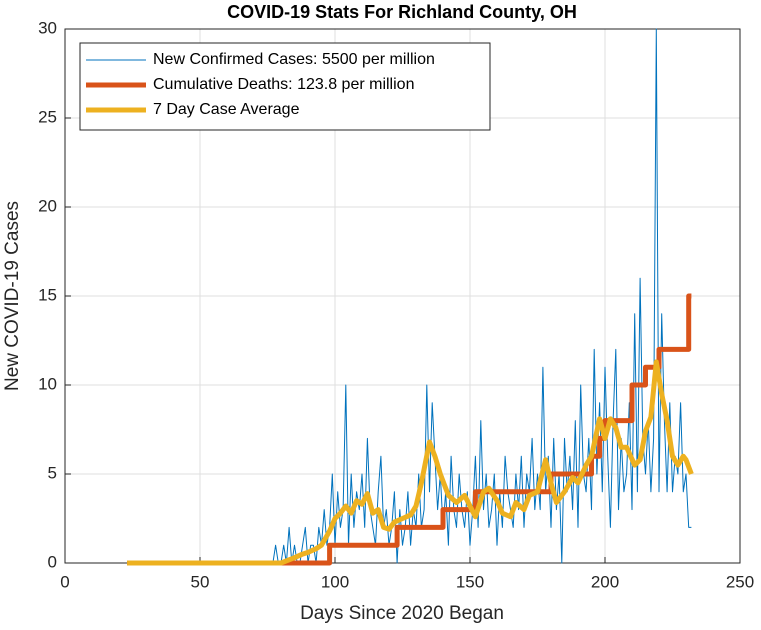 The image size is (761, 630). I want to click on y-tick-label: 25, so click(47, 116).